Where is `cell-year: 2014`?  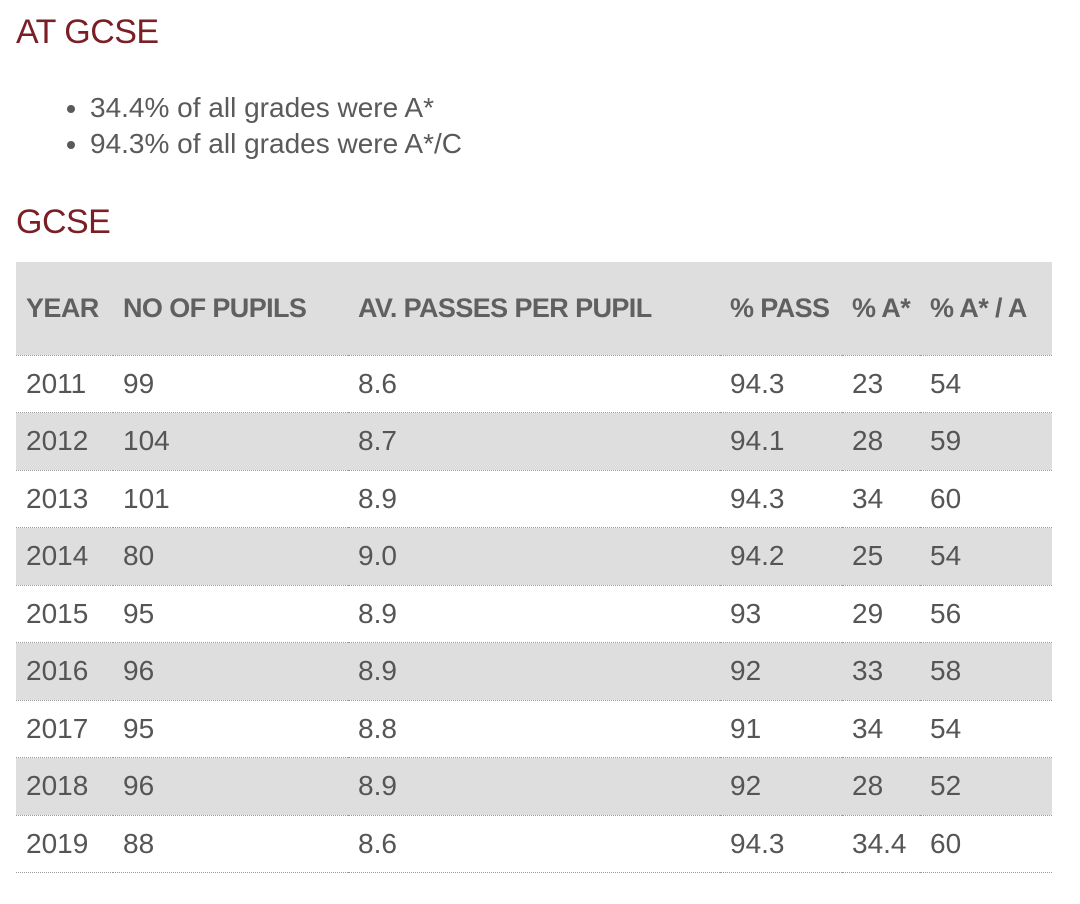
cell-year: 2014 is located at coordinates (64, 556).